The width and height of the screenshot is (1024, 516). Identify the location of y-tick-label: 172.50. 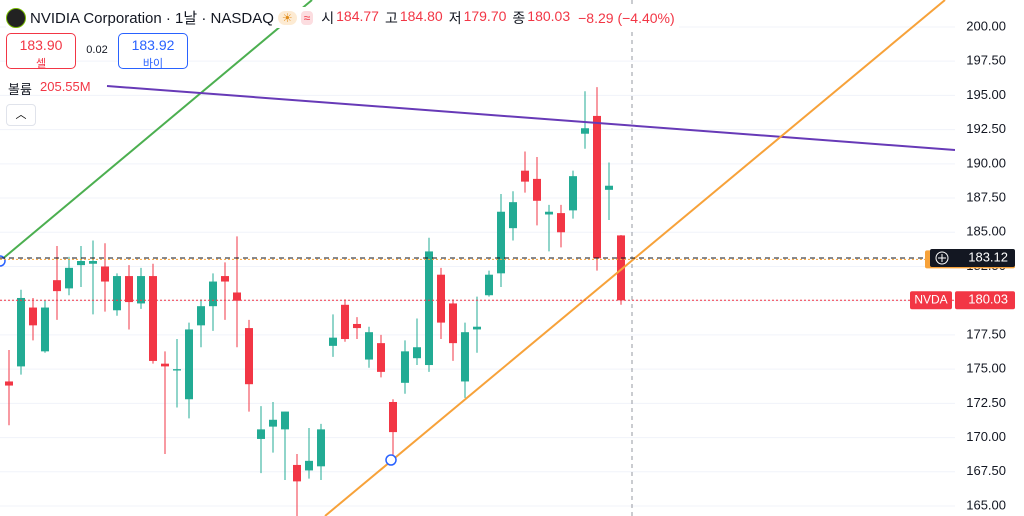
(986, 402).